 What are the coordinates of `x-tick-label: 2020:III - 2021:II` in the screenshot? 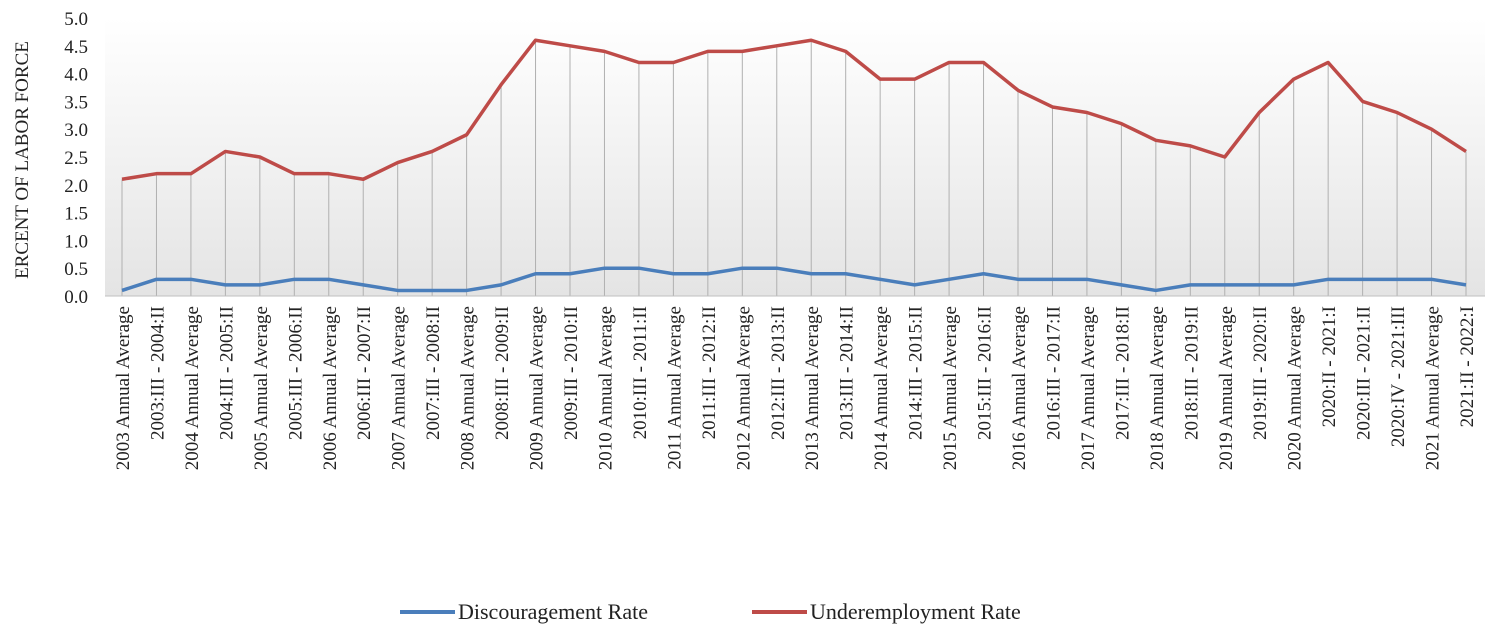 It's located at (1364, 373).